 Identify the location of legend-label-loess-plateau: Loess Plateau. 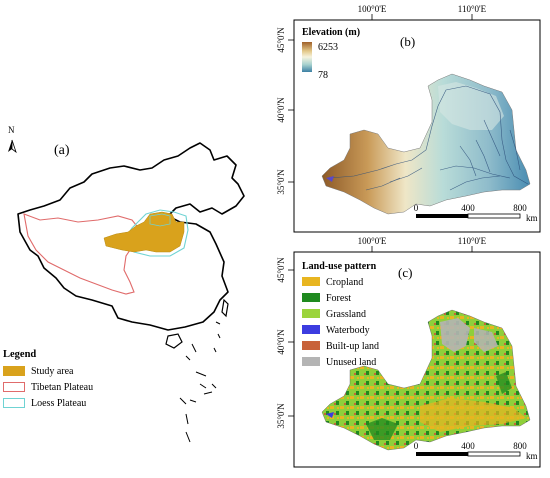
(59, 403).